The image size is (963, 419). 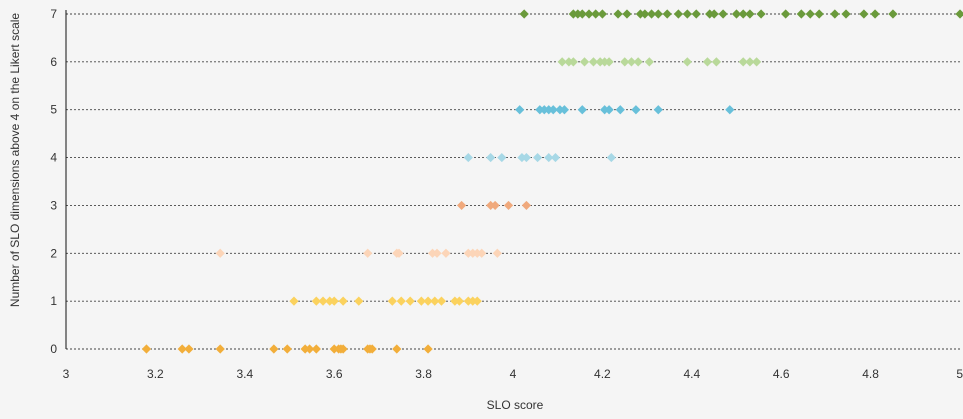 What do you see at coordinates (602, 374) in the screenshot?
I see `x-tick-label: 4.2` at bounding box center [602, 374].